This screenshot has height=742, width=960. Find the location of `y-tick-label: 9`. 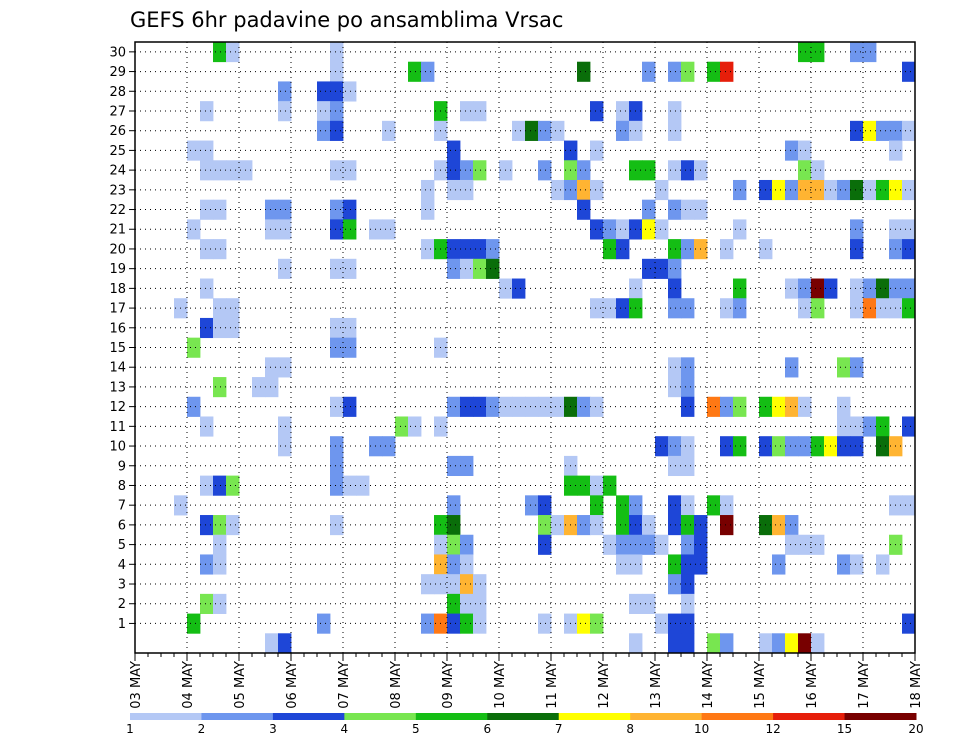

y-tick-label: 9 is located at coordinates (122, 466).